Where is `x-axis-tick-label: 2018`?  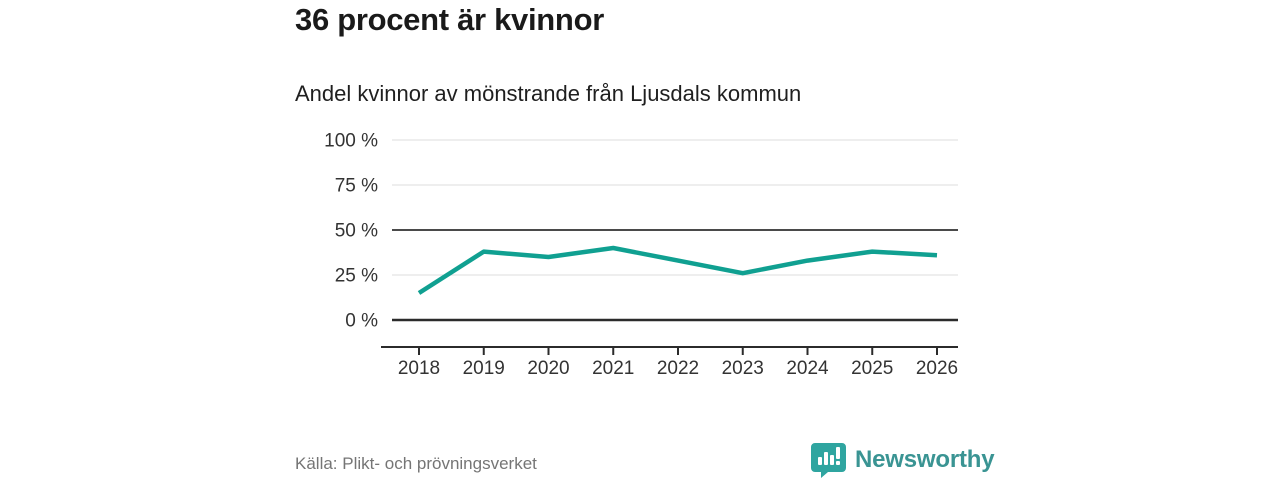 x-axis-tick-label: 2018 is located at coordinates (419, 368).